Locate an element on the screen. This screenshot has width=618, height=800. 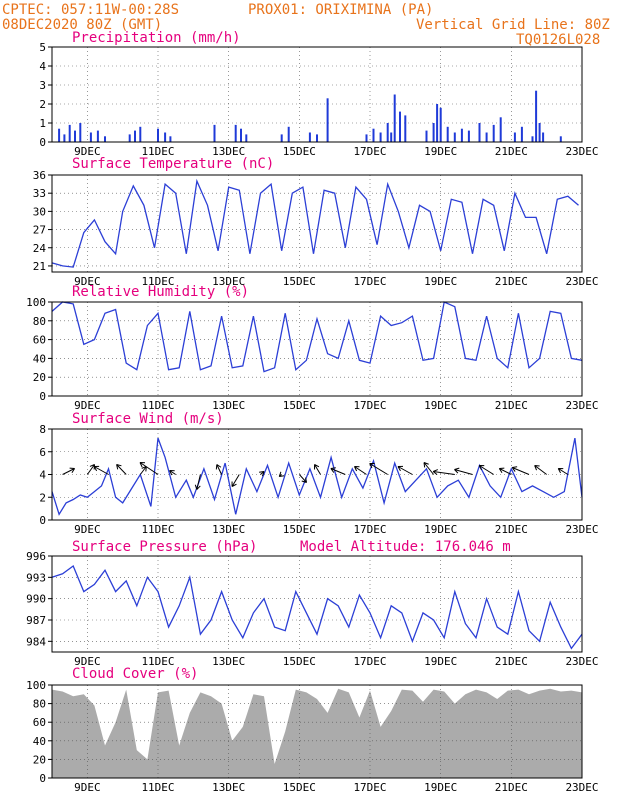
rh-xtick-label: 19DEC is located at coordinates (440, 405).